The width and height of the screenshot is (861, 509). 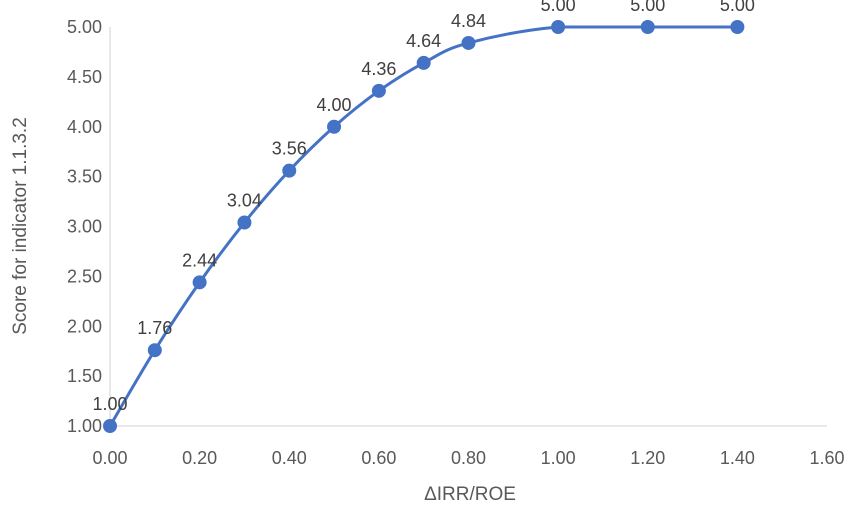 What do you see at coordinates (109, 458) in the screenshot?
I see `x-tick-label: 0.00` at bounding box center [109, 458].